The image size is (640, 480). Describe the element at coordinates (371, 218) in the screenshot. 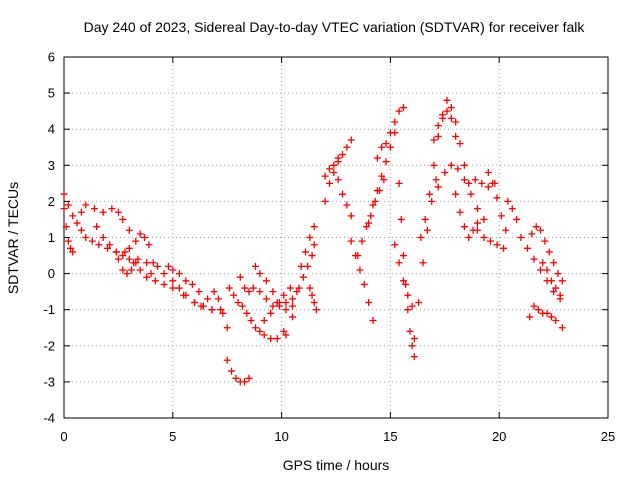

I see `series-sat-x` at that location.